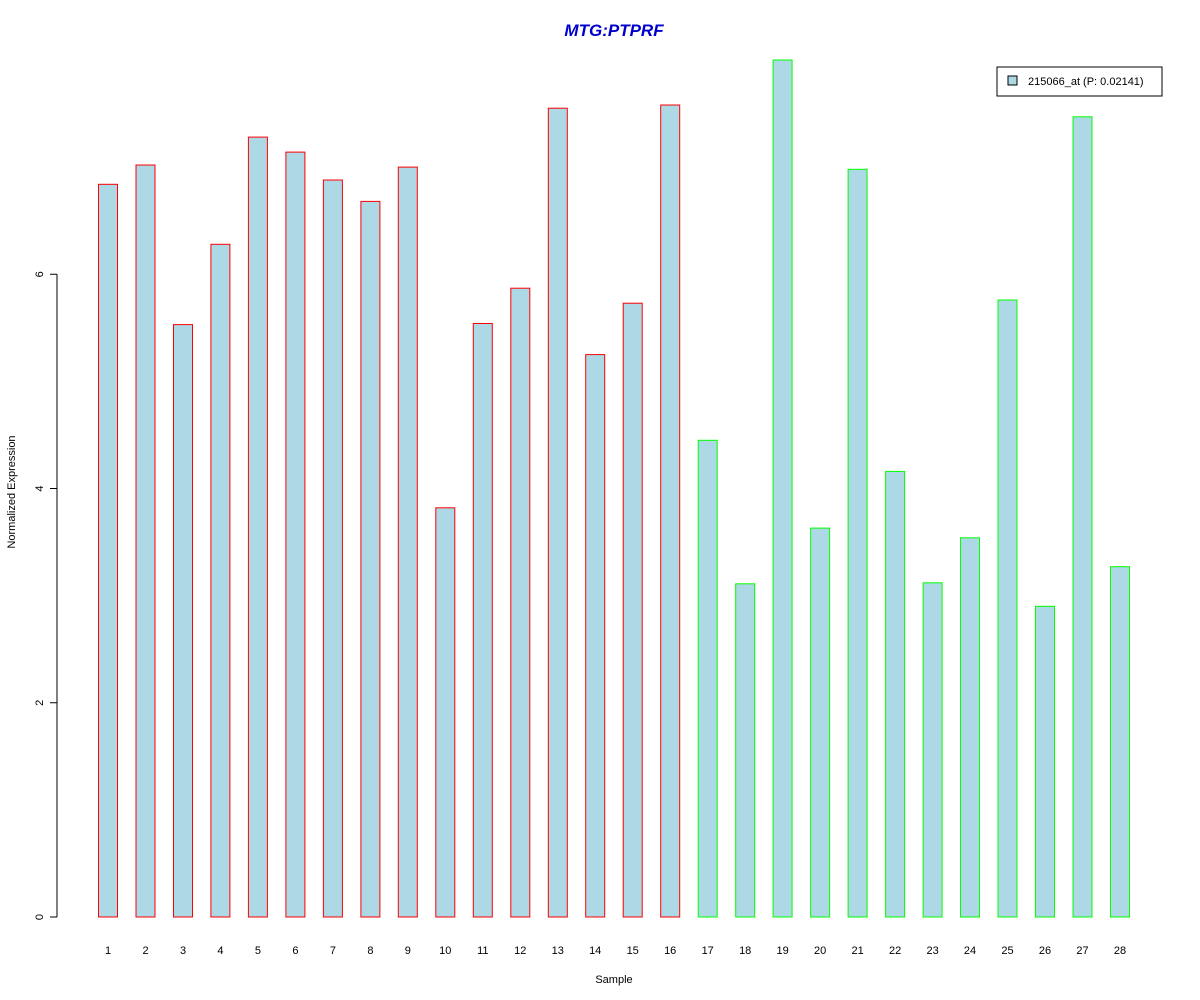 The width and height of the screenshot is (1200, 1000). I want to click on y-tick-label: 4, so click(40, 488).